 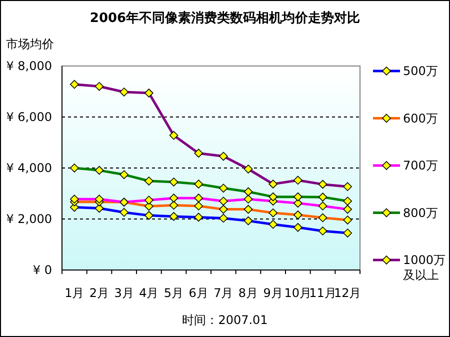 What do you see at coordinates (174, 293) in the screenshot?
I see `x-tick-label: 5月` at bounding box center [174, 293].